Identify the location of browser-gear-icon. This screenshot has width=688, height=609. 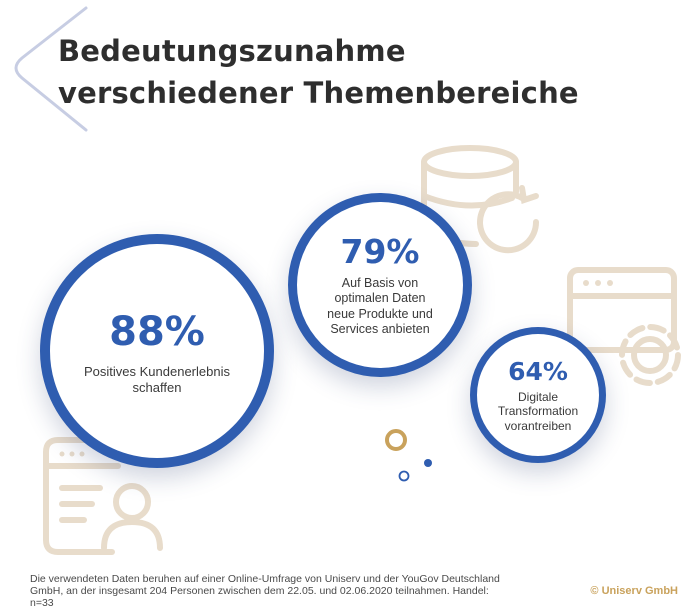
(624, 326).